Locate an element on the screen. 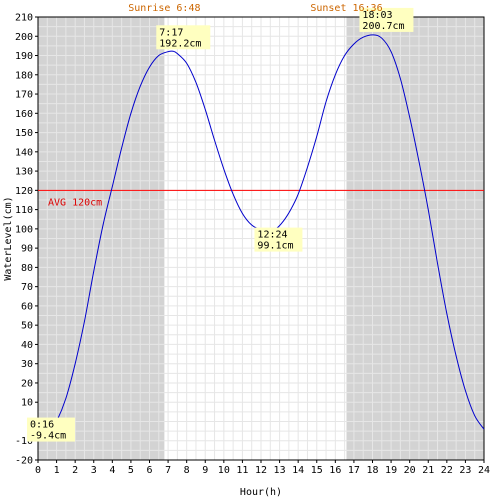  annotation-level: 99.1cm is located at coordinates (275, 246).